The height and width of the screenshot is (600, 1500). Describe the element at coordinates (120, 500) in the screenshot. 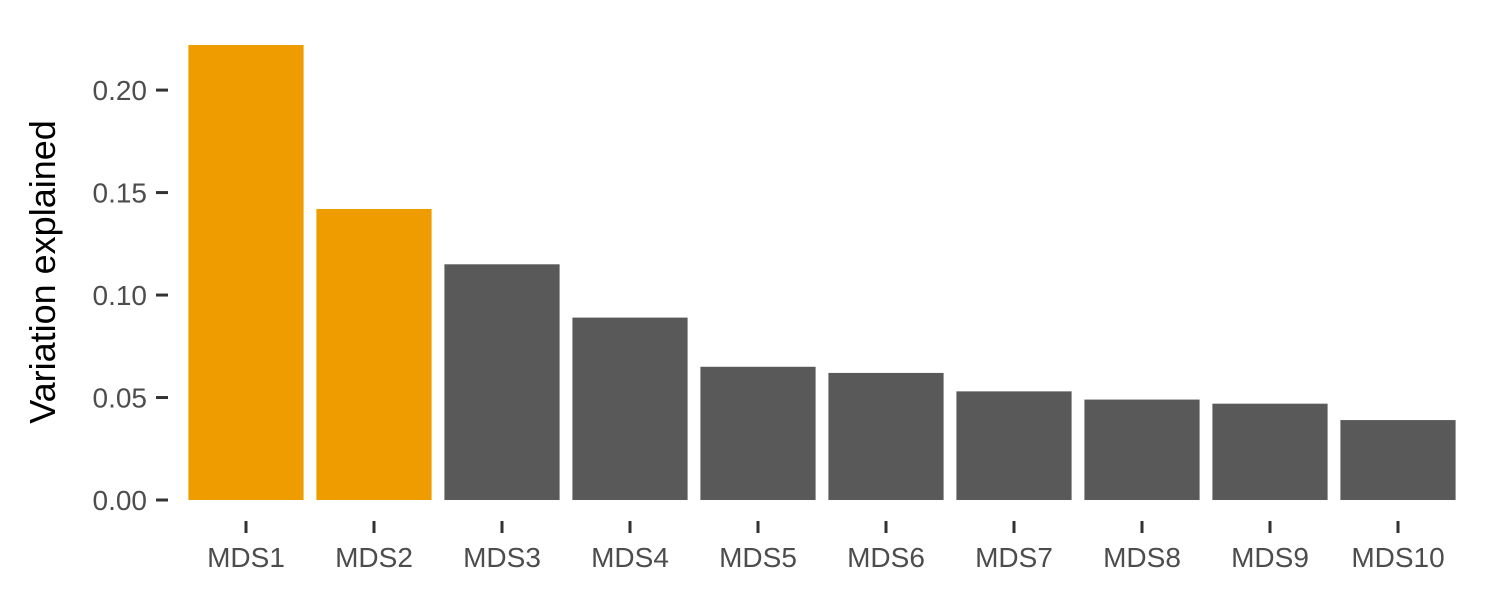

I see `y-tick-label: 0.00` at that location.